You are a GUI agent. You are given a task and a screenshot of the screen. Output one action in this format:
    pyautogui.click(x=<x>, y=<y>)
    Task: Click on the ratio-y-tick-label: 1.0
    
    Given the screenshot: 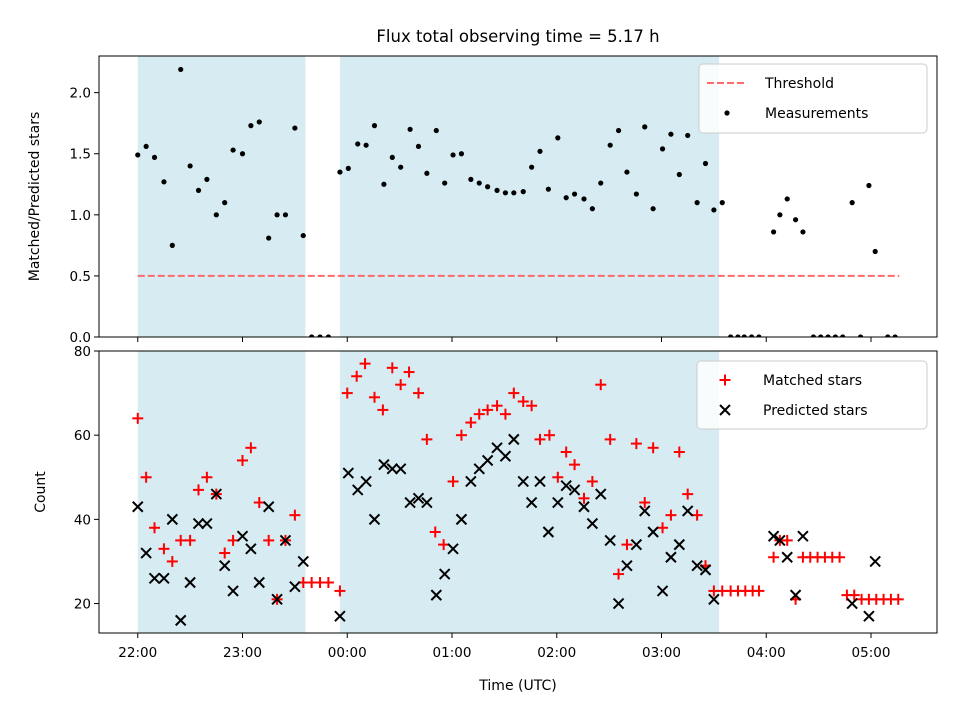 What is the action you would take?
    pyautogui.click(x=80, y=216)
    